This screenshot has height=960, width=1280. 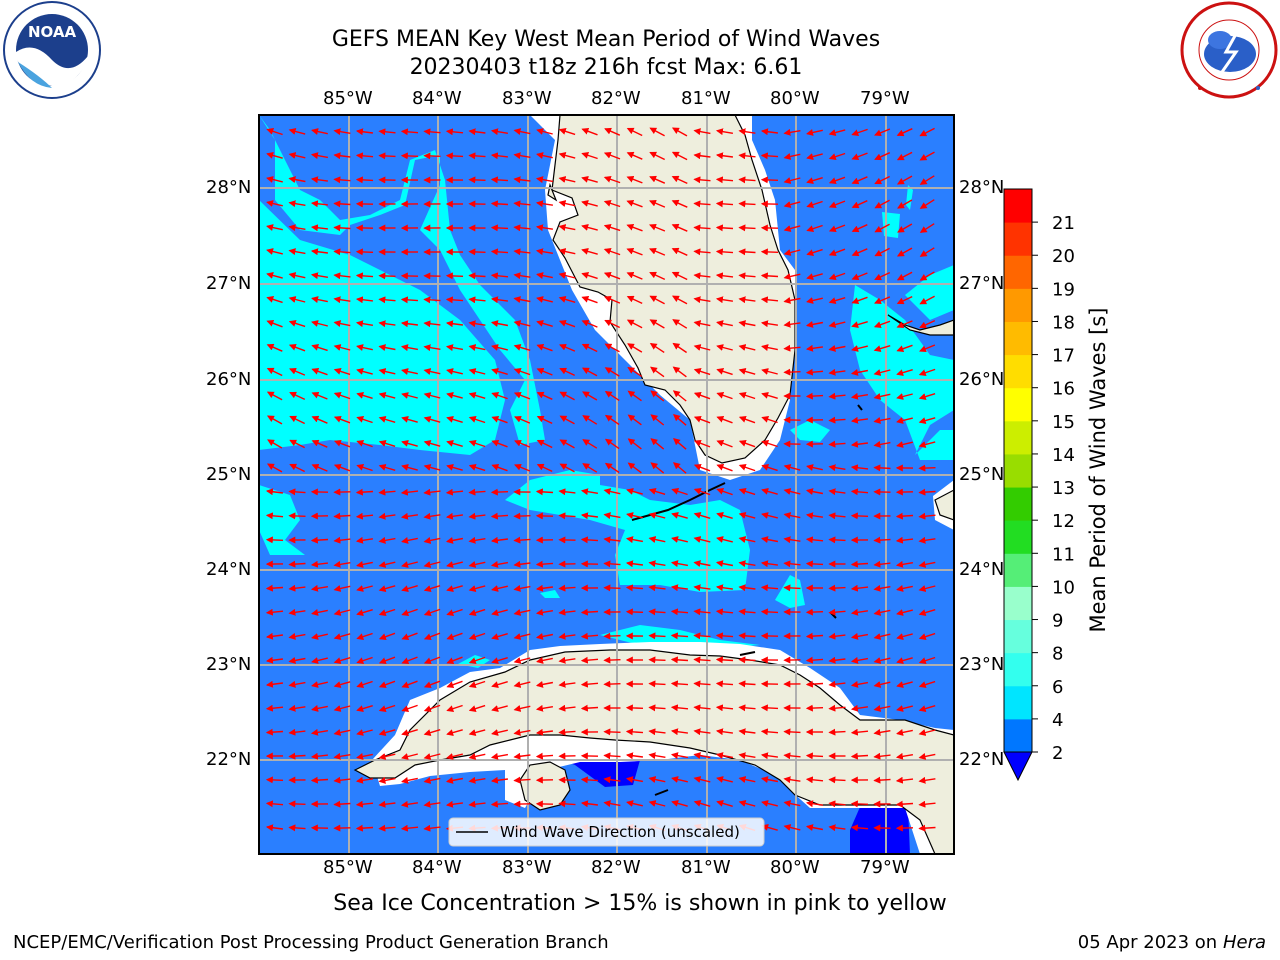 I want to click on colorbar-tick-label: 2, so click(x=1057, y=753).